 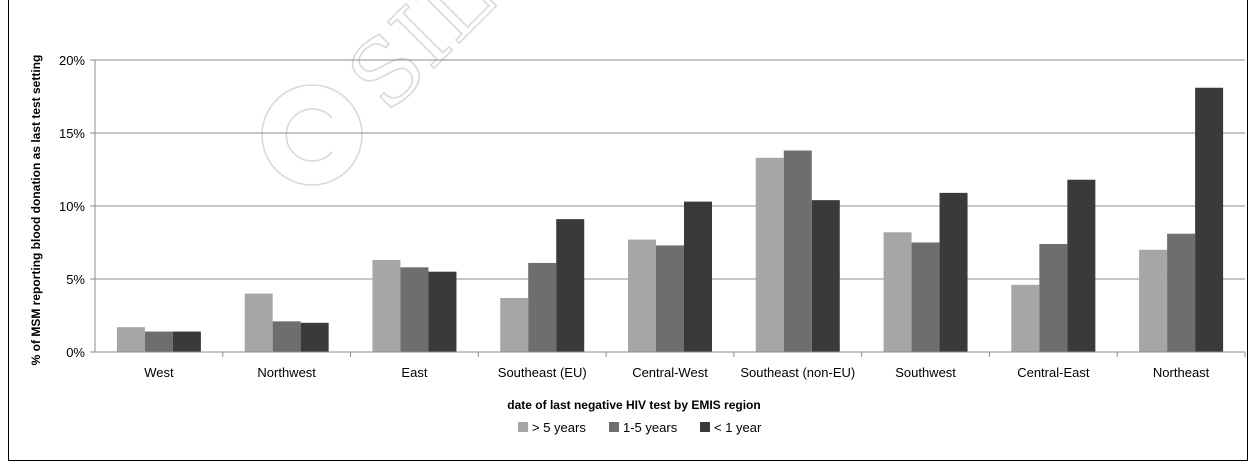 What do you see at coordinates (925, 372) in the screenshot?
I see `x-tick-label: Southwest` at bounding box center [925, 372].